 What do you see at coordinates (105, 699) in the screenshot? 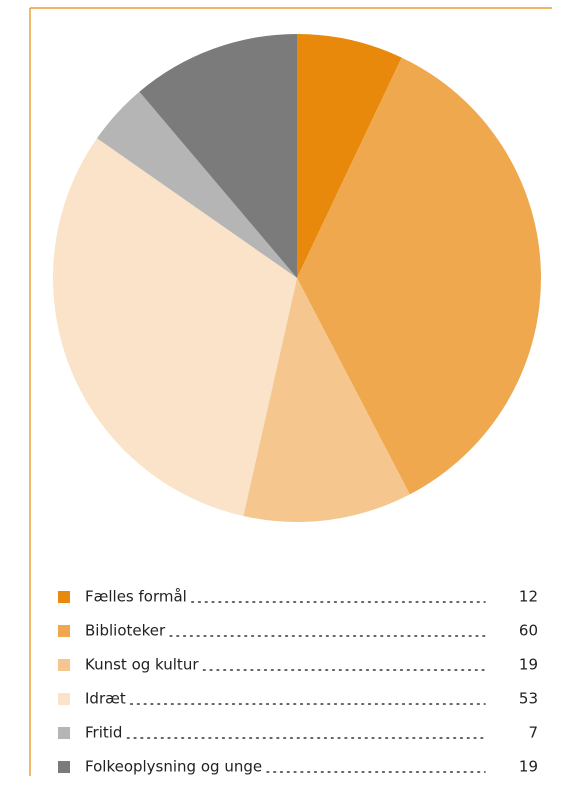
I see `legend-label: Idræt` at bounding box center [105, 699].